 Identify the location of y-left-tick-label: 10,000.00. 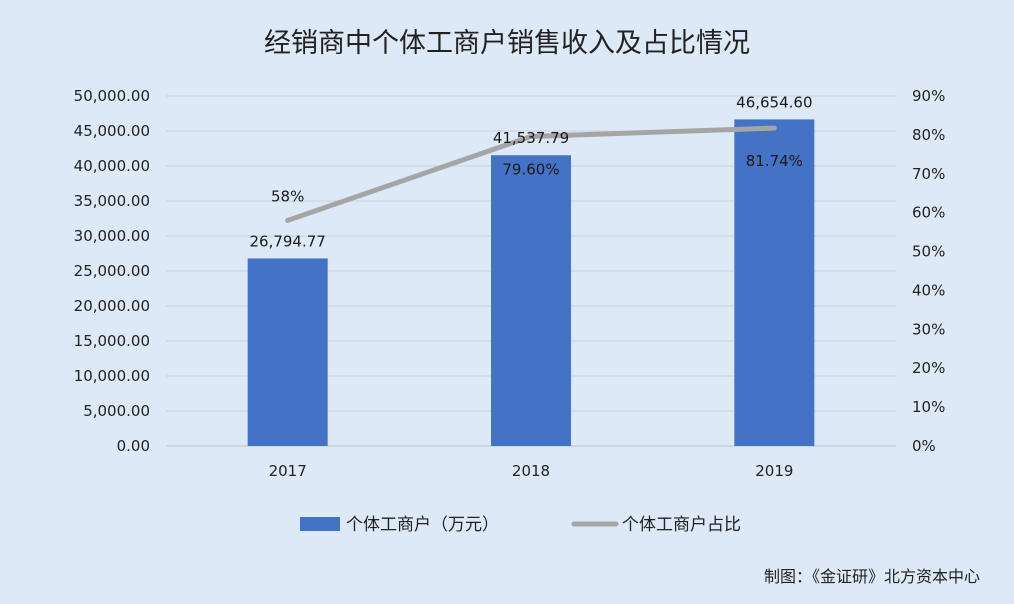
(112, 376).